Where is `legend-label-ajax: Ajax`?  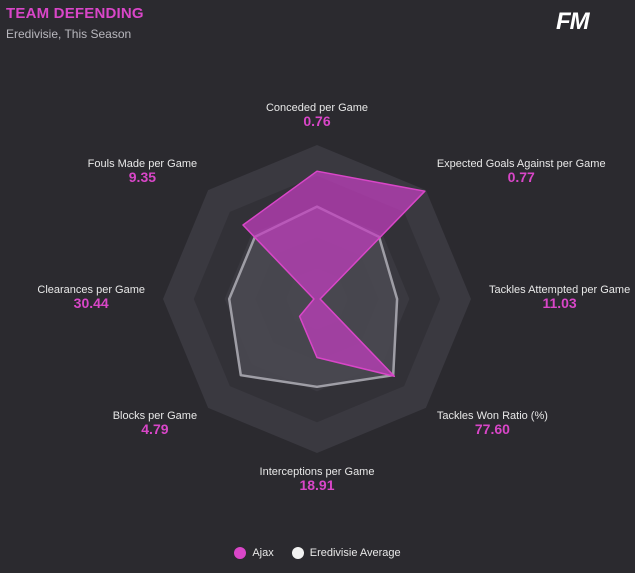
legend-label-ajax: Ajax is located at coordinates (263, 553).